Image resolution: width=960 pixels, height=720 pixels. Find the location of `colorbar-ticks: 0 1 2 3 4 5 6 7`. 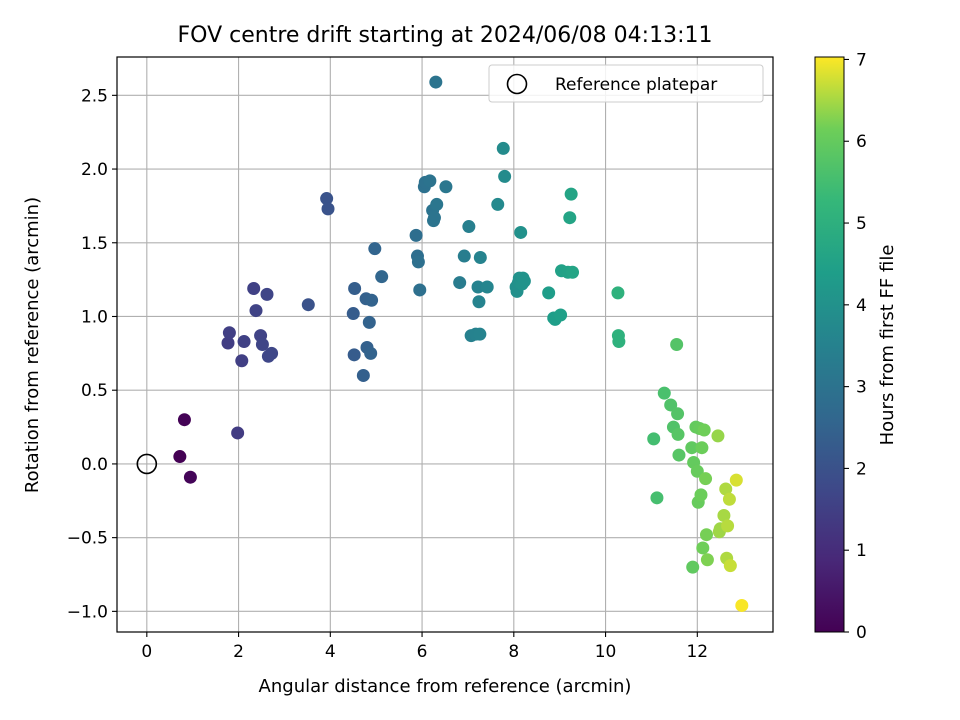

colorbar-ticks: 0 1 2 3 4 5 6 7 is located at coordinates (855, 346).